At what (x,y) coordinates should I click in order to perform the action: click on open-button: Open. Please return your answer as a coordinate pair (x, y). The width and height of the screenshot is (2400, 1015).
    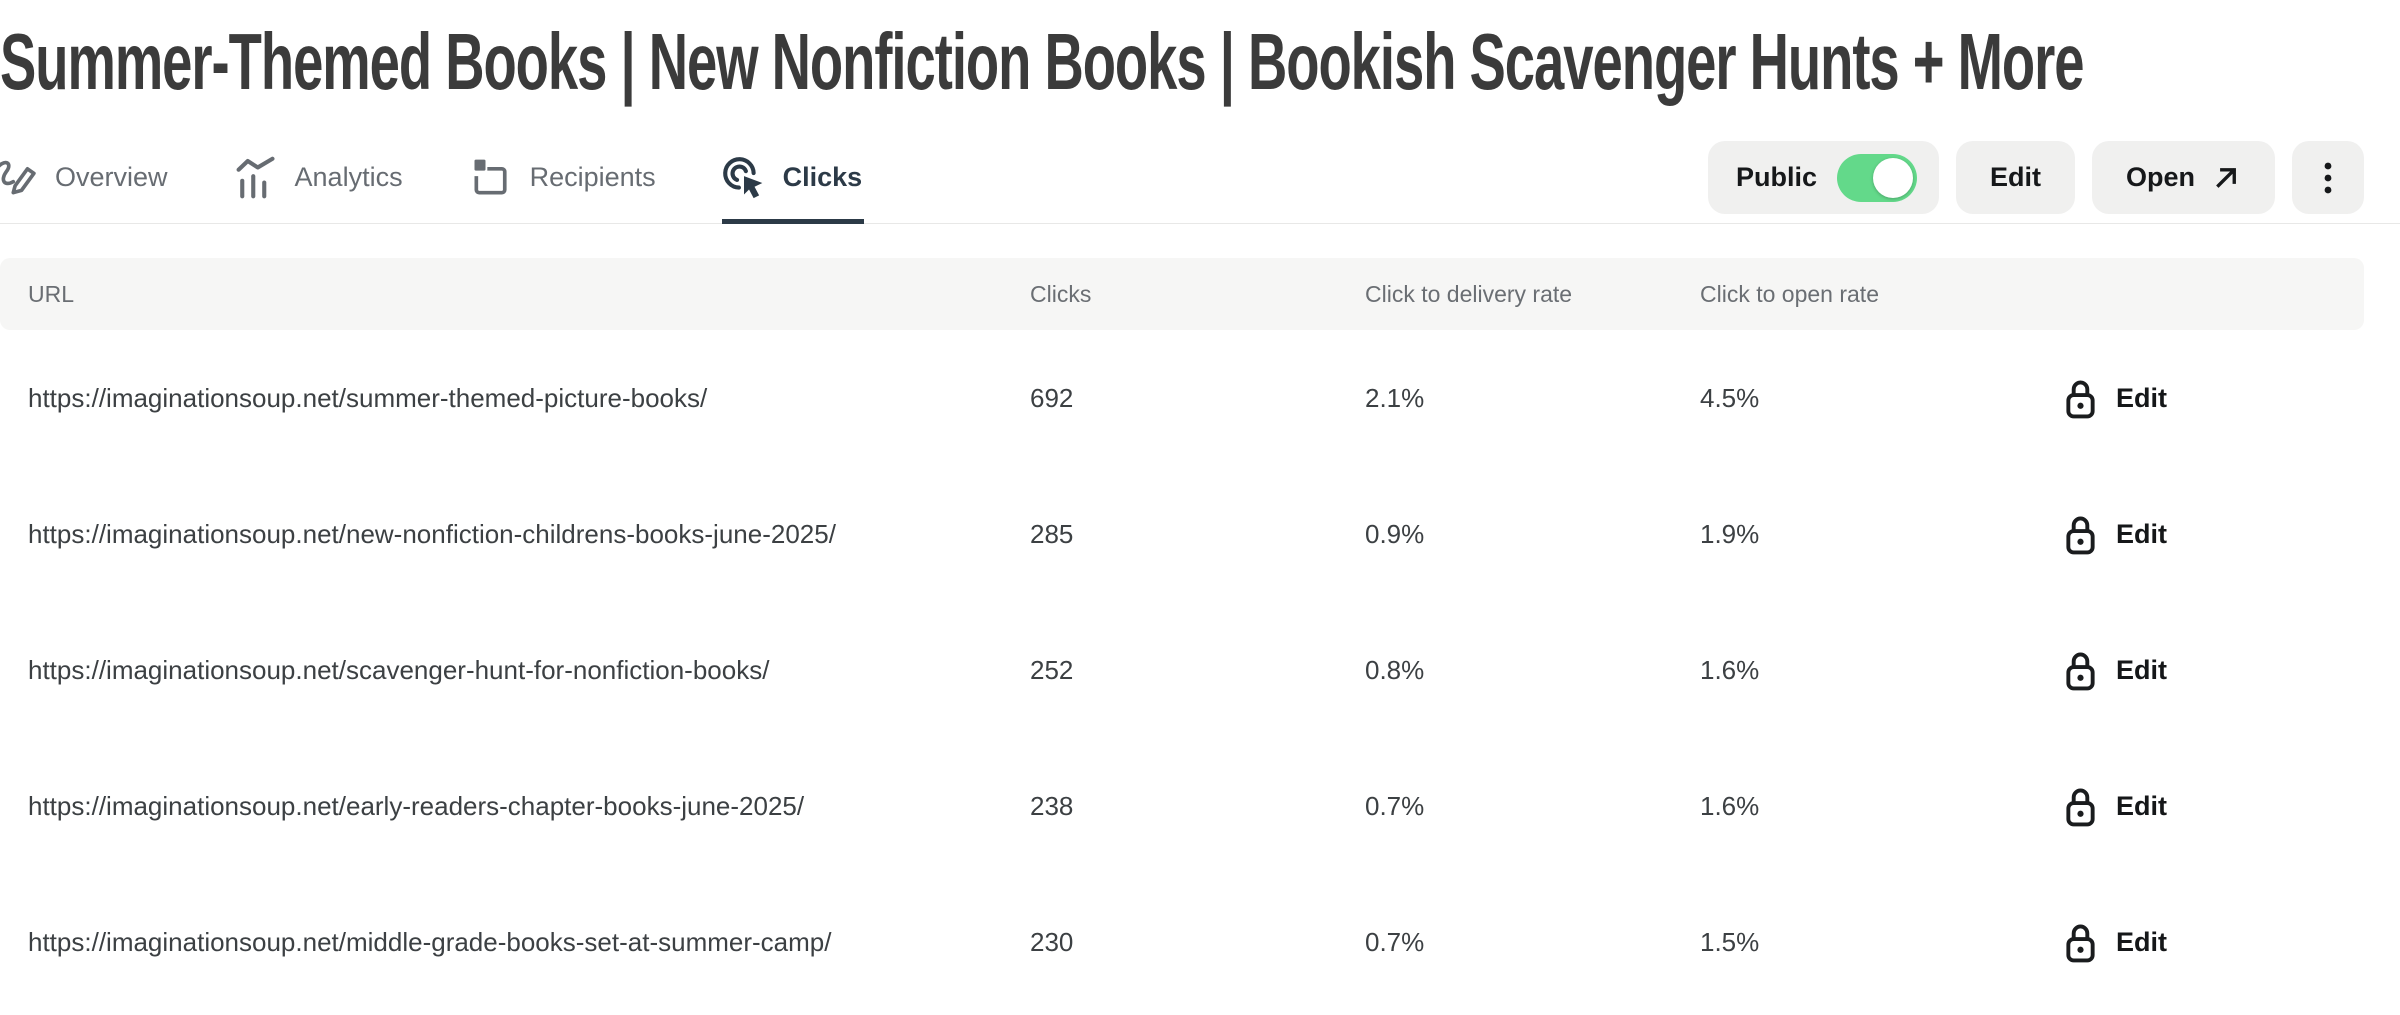
    Looking at the image, I should click on (2183, 177).